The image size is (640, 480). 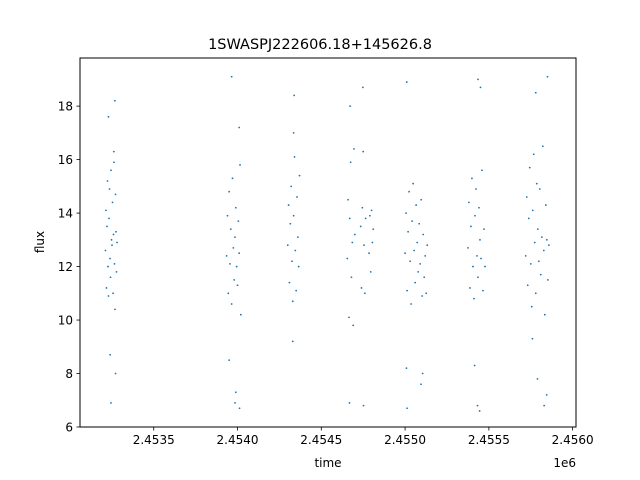 I want to click on y-axis-label: flux, so click(x=40, y=242).